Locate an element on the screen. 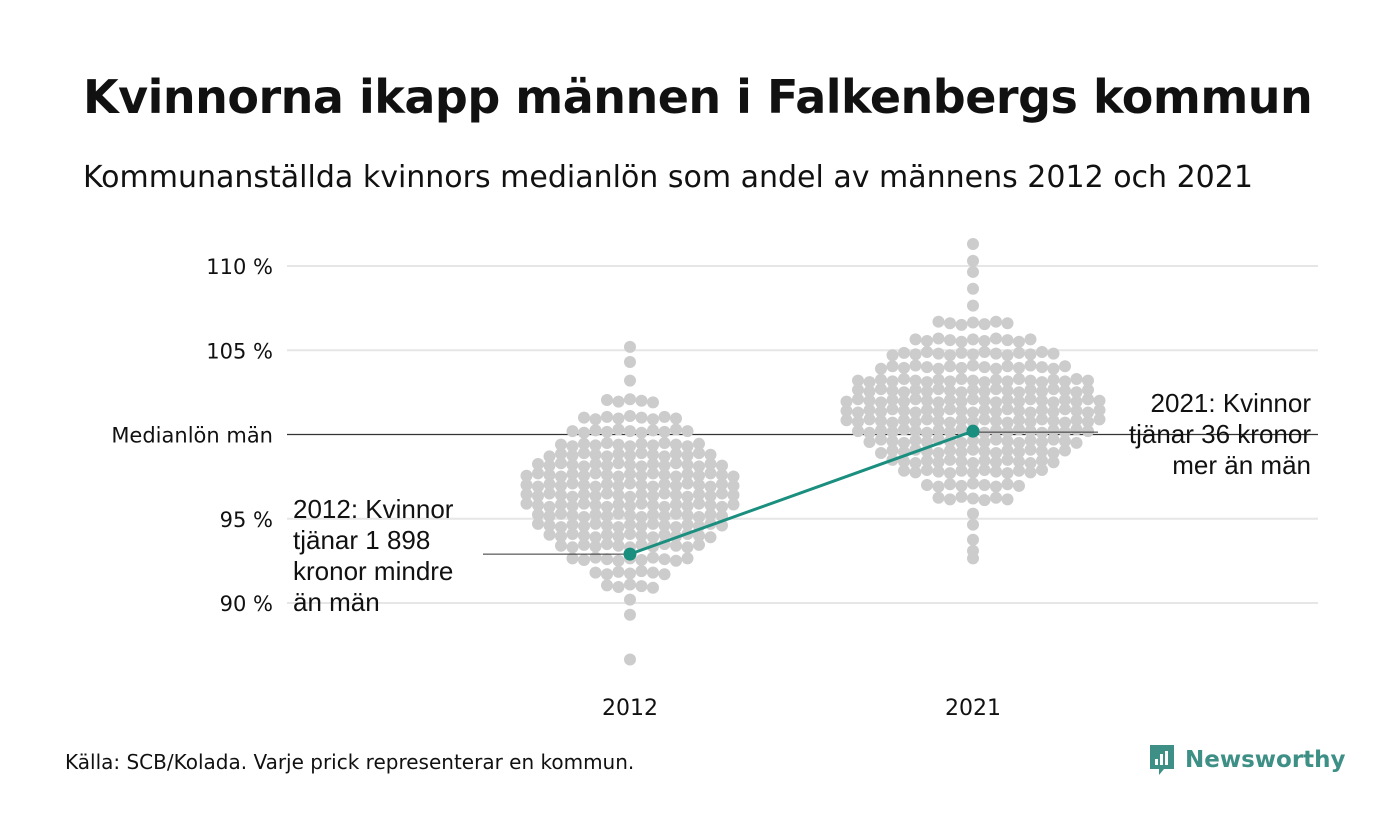 This screenshot has width=1400, height=840. annotation-leaders is located at coordinates (790, 493).